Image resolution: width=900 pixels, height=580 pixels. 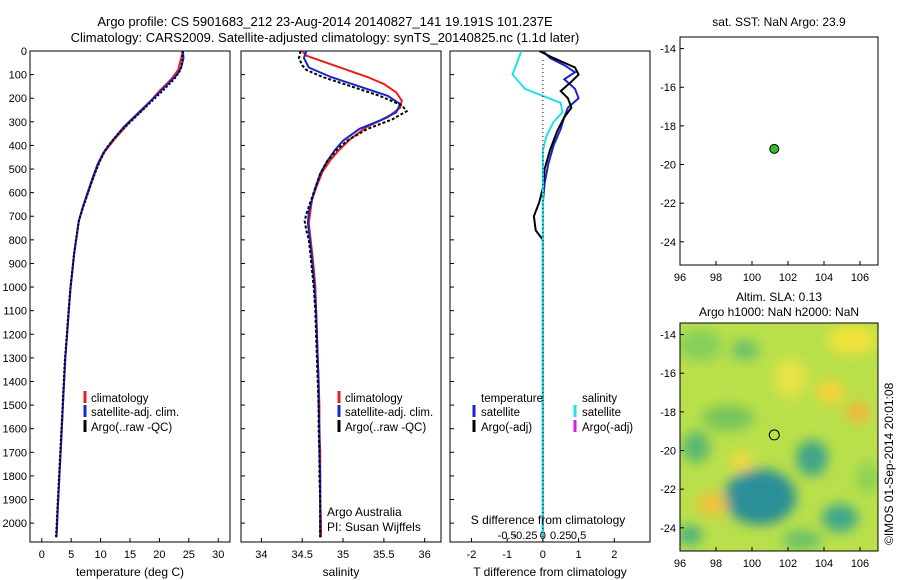 What do you see at coordinates (779, 22) in the screenshot?
I see `sst-title: sat. SST: NaN Argo: 23.9` at bounding box center [779, 22].